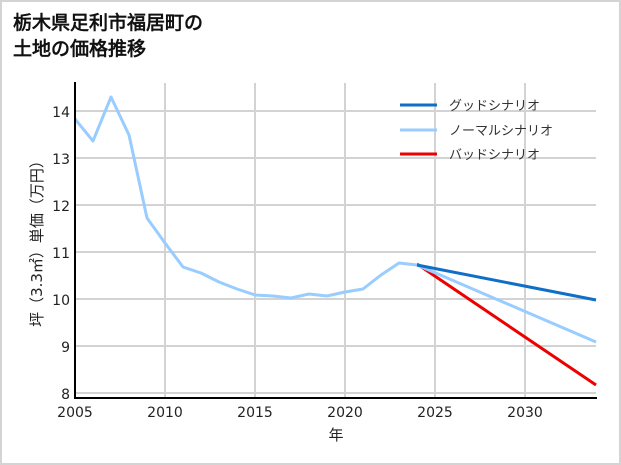  Describe the element at coordinates (75, 413) in the screenshot. I see `x-tick-2005: 2005` at that location.